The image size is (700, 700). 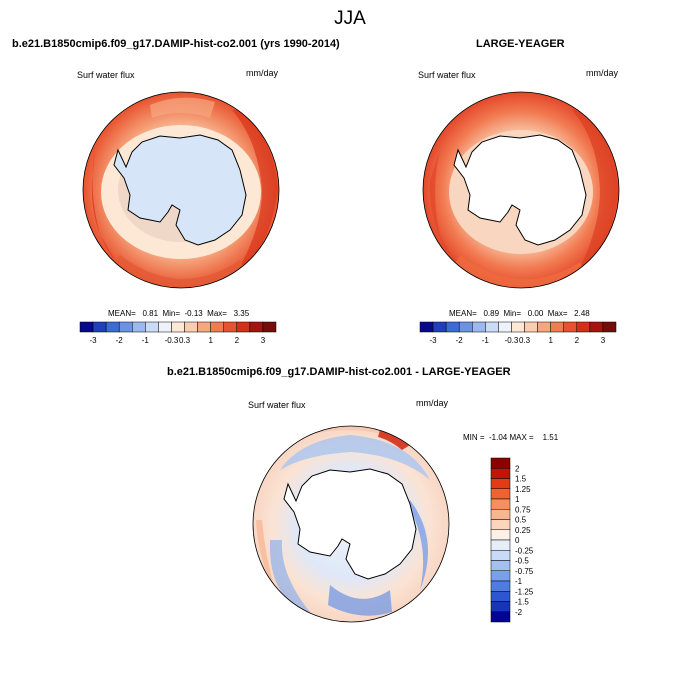 I want to click on left-colorbar-tick-label: 1, so click(x=210, y=340).